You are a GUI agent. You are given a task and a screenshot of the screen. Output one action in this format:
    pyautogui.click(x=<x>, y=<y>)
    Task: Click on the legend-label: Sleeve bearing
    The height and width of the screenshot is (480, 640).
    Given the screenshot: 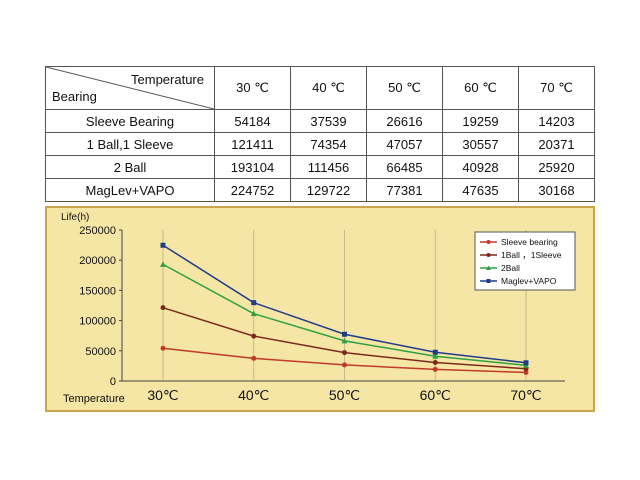 What is the action you would take?
    pyautogui.click(x=529, y=242)
    